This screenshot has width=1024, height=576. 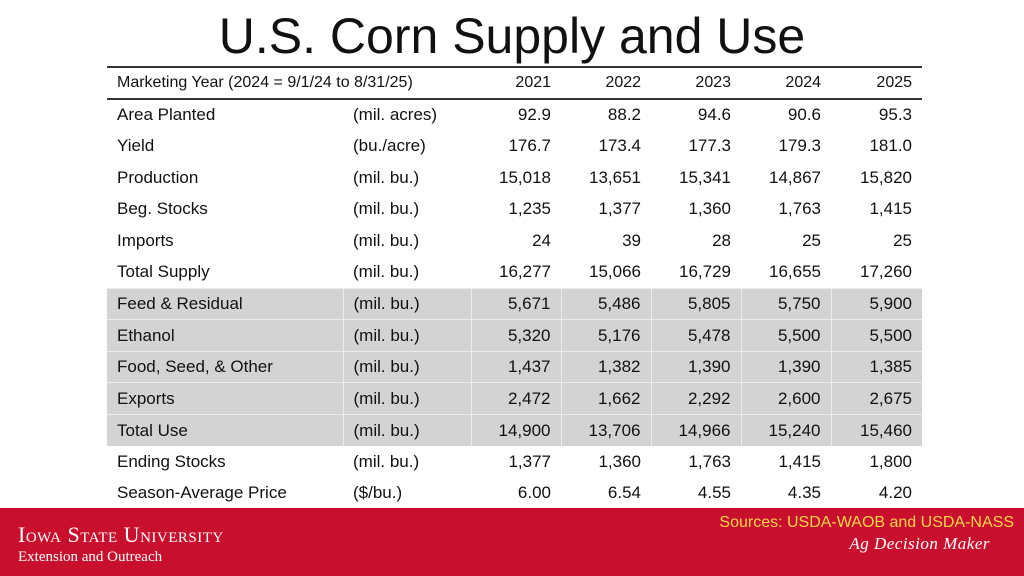 I want to click on row-value: 176.7, so click(x=530, y=145).